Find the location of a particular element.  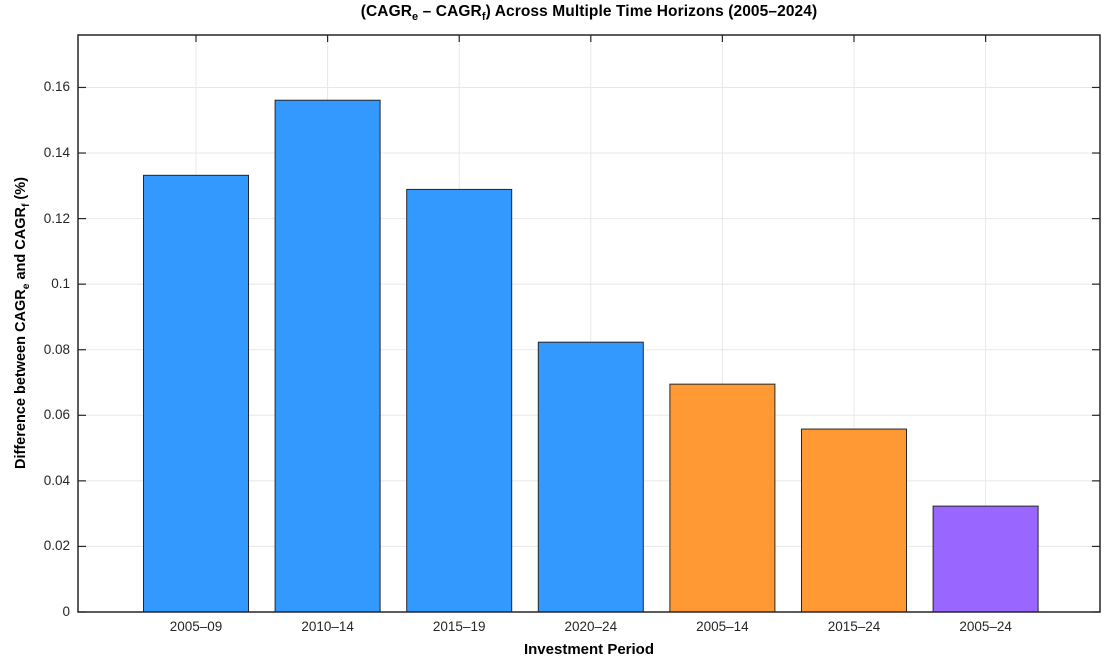

y-tick-label: 0.12 is located at coordinates (56, 218).